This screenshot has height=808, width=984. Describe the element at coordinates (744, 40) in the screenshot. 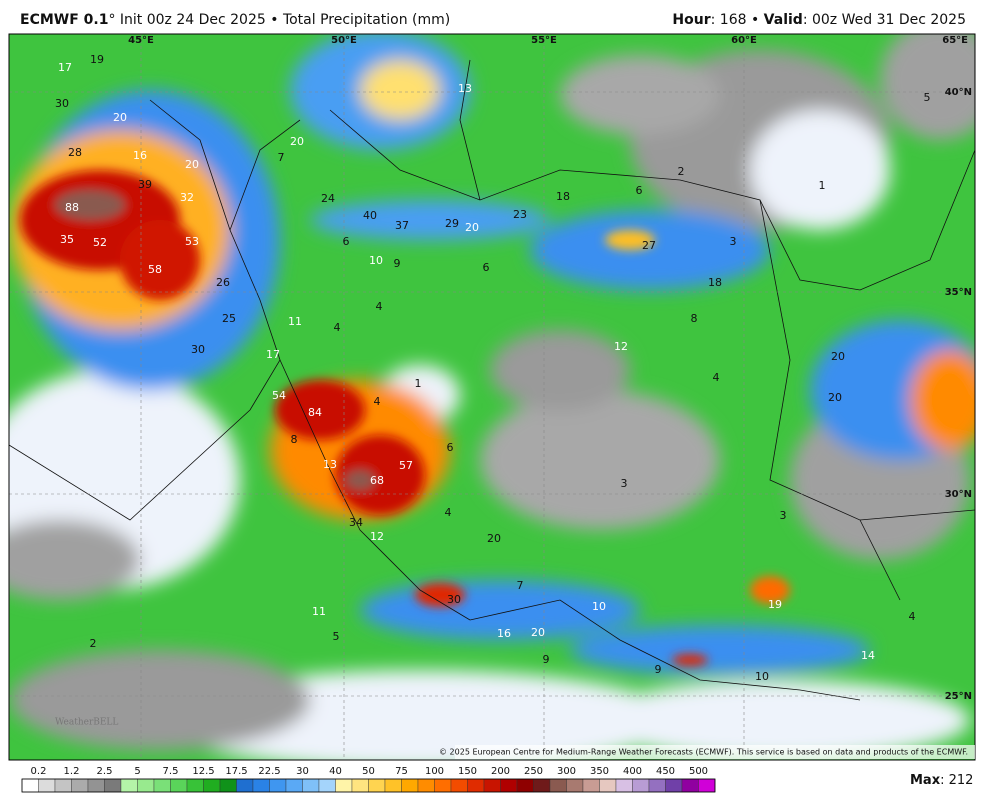

I see `lon-label: 60°E` at that location.